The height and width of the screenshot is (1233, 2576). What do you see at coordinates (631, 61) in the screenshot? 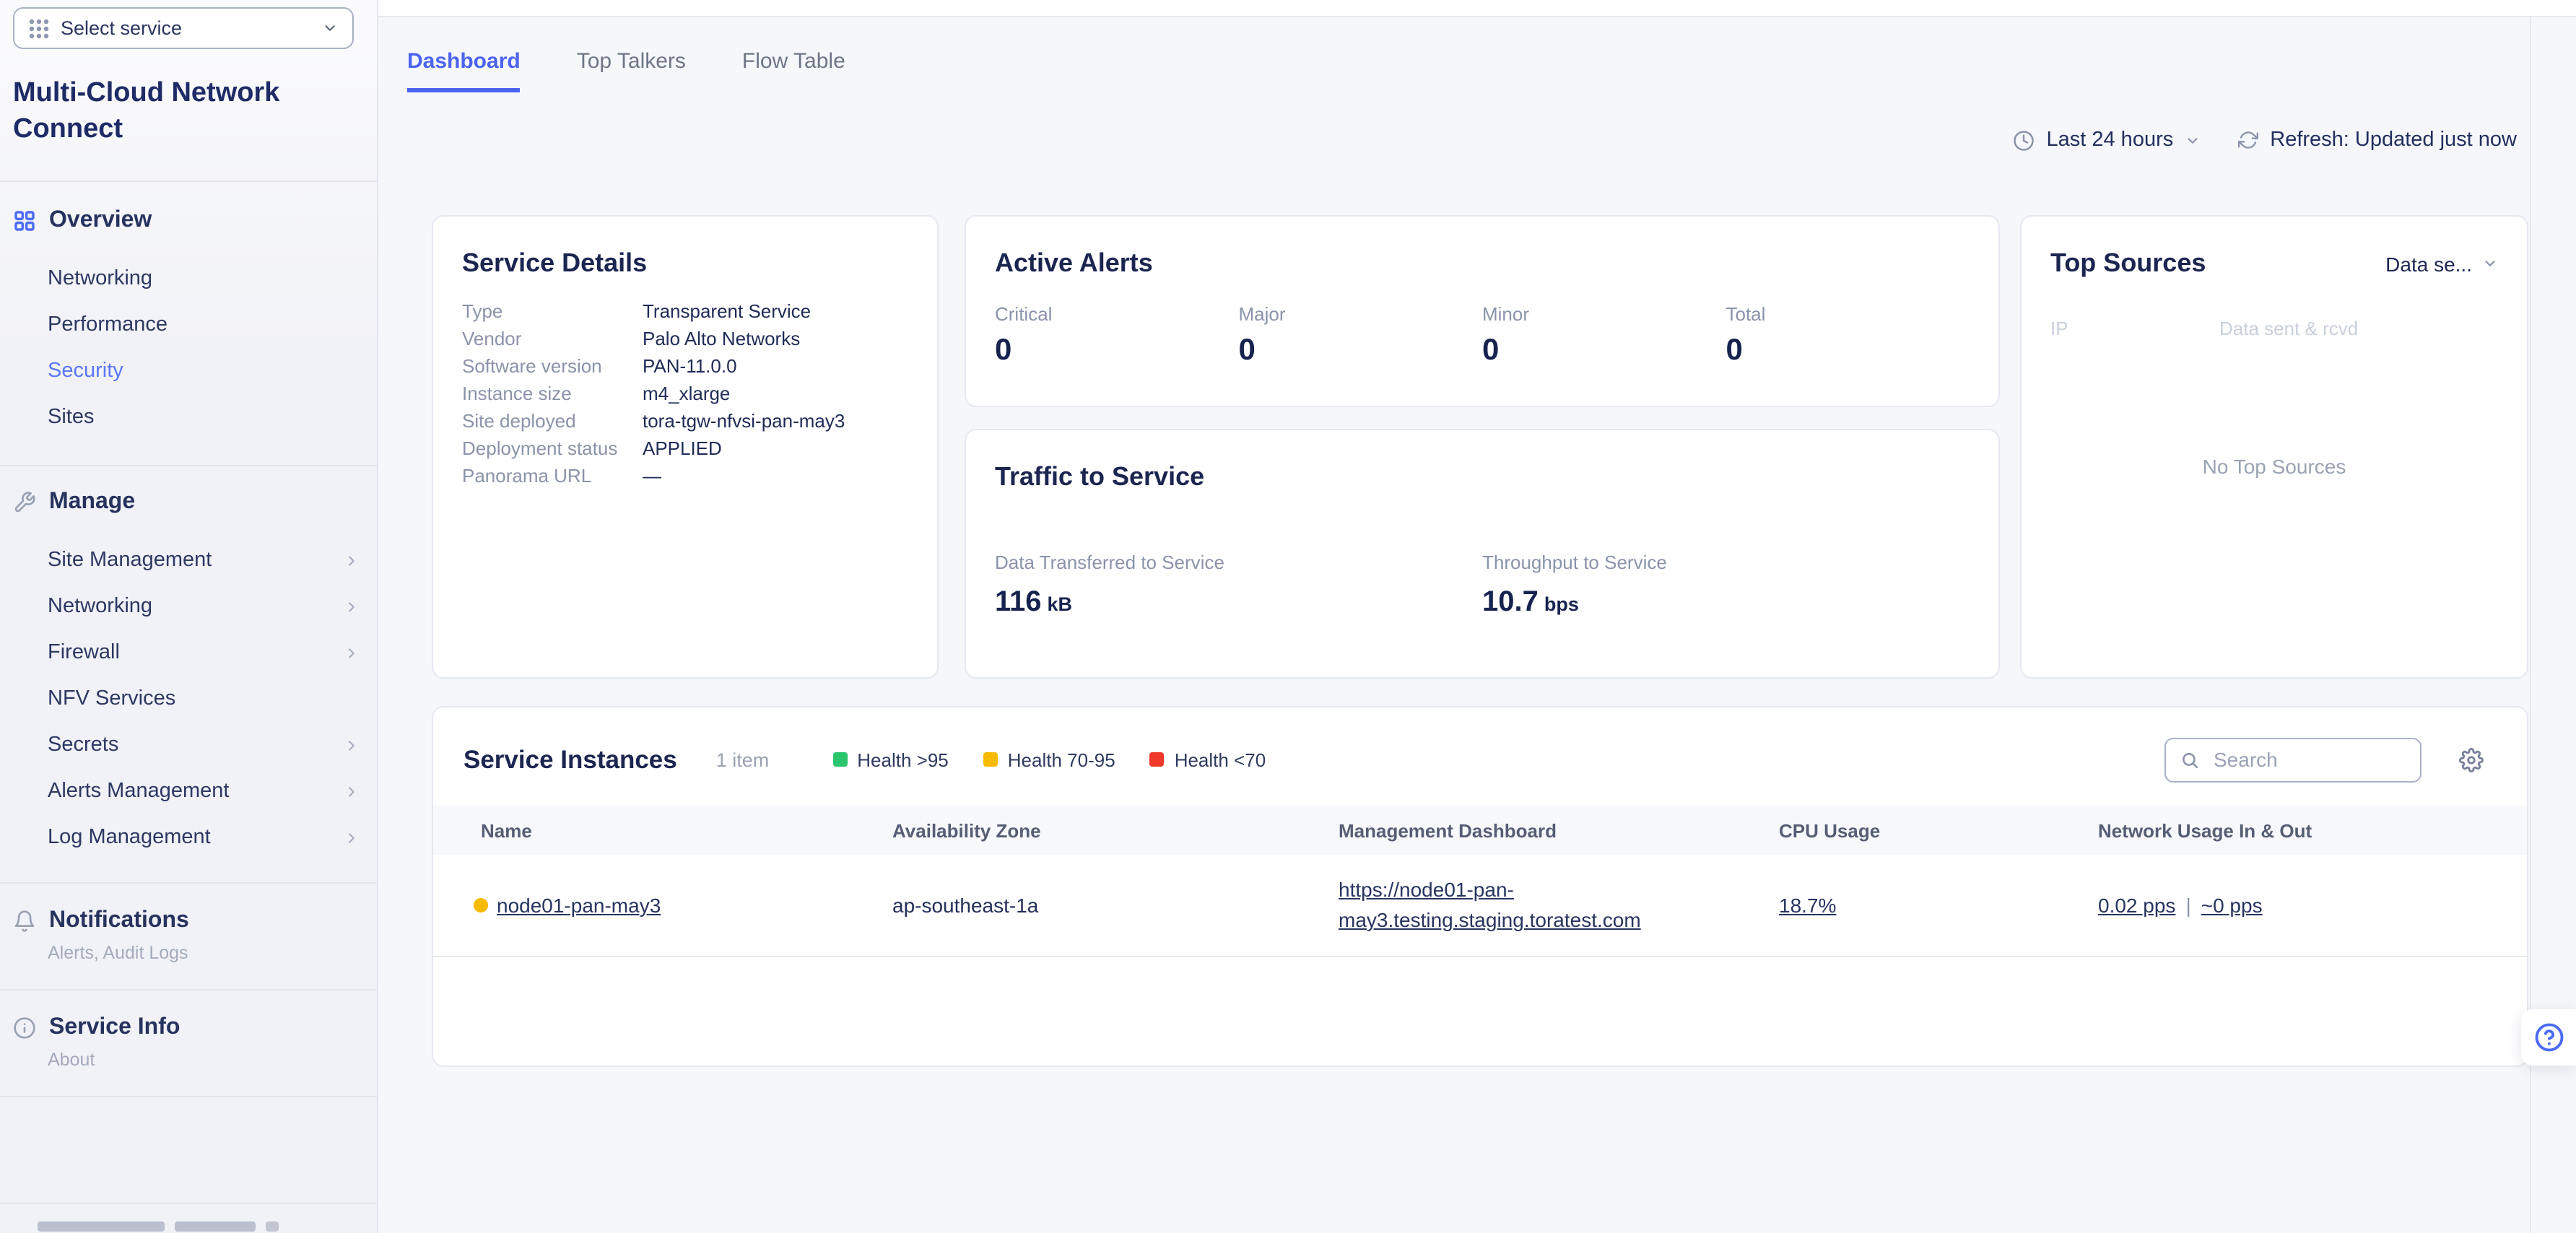
I see `tab-top-talkers: Top Talkers` at bounding box center [631, 61].